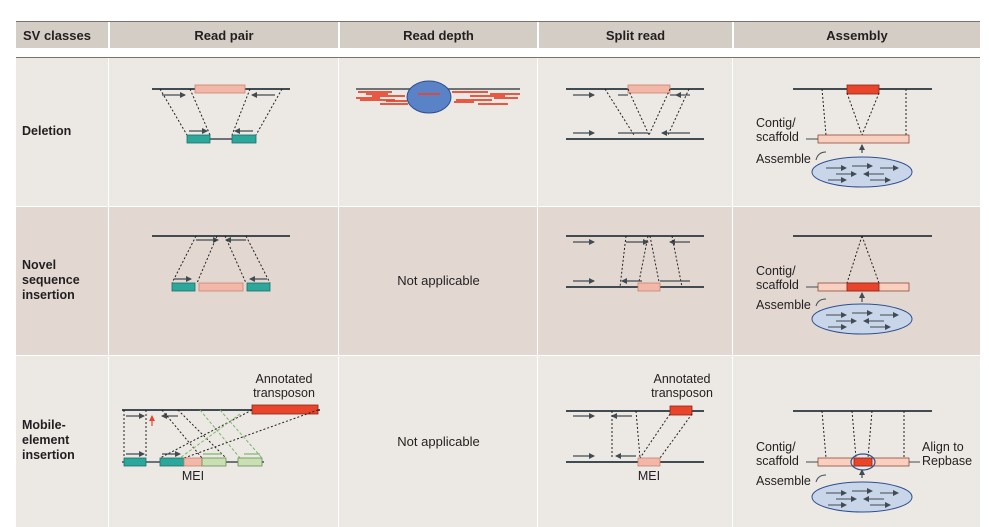  Describe the element at coordinates (783, 305) in the screenshot. I see `assemble-label-novel: Assemble` at that location.